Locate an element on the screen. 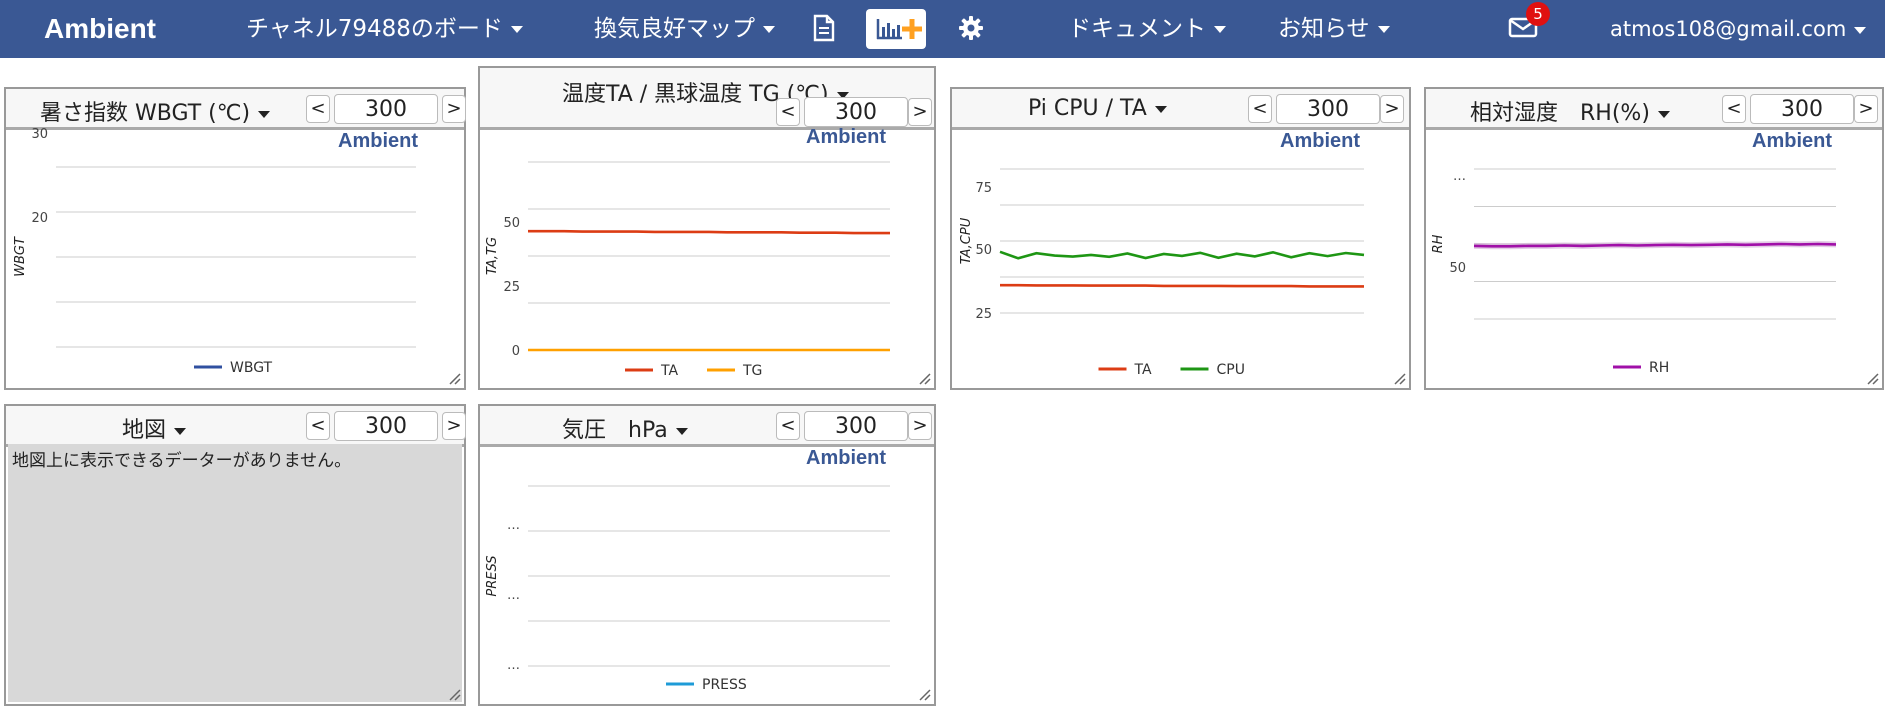  chart-panel: 地図 <300 > 地図上に表示できるデーターがありません。 is located at coordinates (235, 555).